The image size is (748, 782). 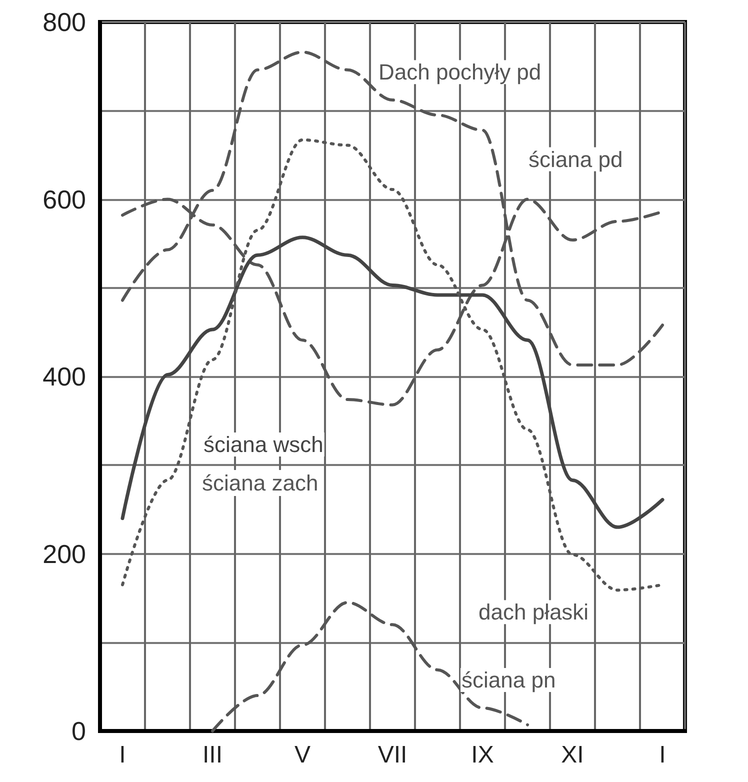 I want to click on y-tick-label: 800, so click(x=64, y=22).